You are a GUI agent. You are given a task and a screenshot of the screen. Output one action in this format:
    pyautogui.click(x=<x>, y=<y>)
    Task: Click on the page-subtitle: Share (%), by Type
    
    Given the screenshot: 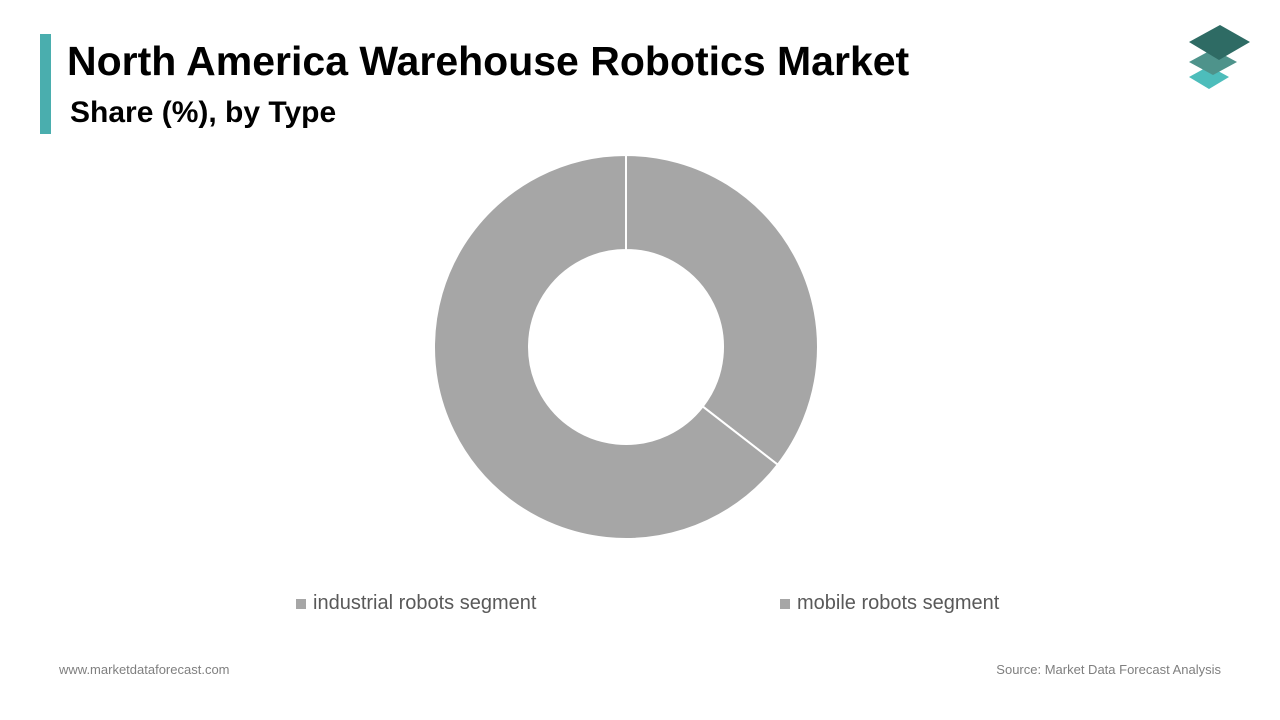 What is the action you would take?
    pyautogui.click(x=203, y=112)
    